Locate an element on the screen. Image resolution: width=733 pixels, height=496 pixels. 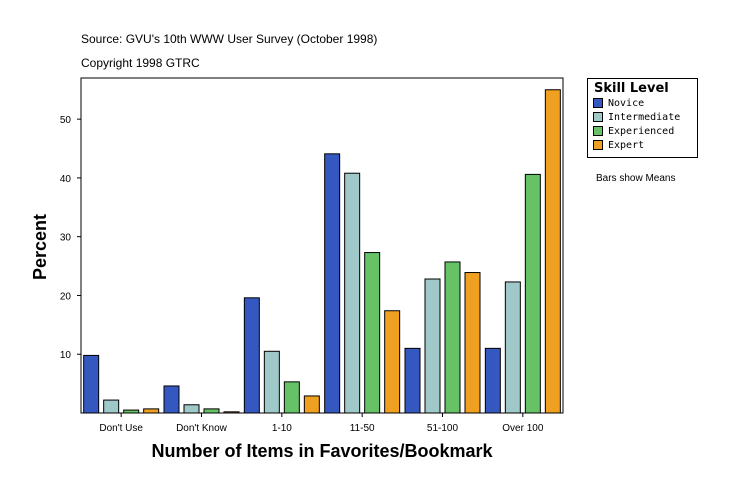
legend-label: Intermediate is located at coordinates (644, 117).